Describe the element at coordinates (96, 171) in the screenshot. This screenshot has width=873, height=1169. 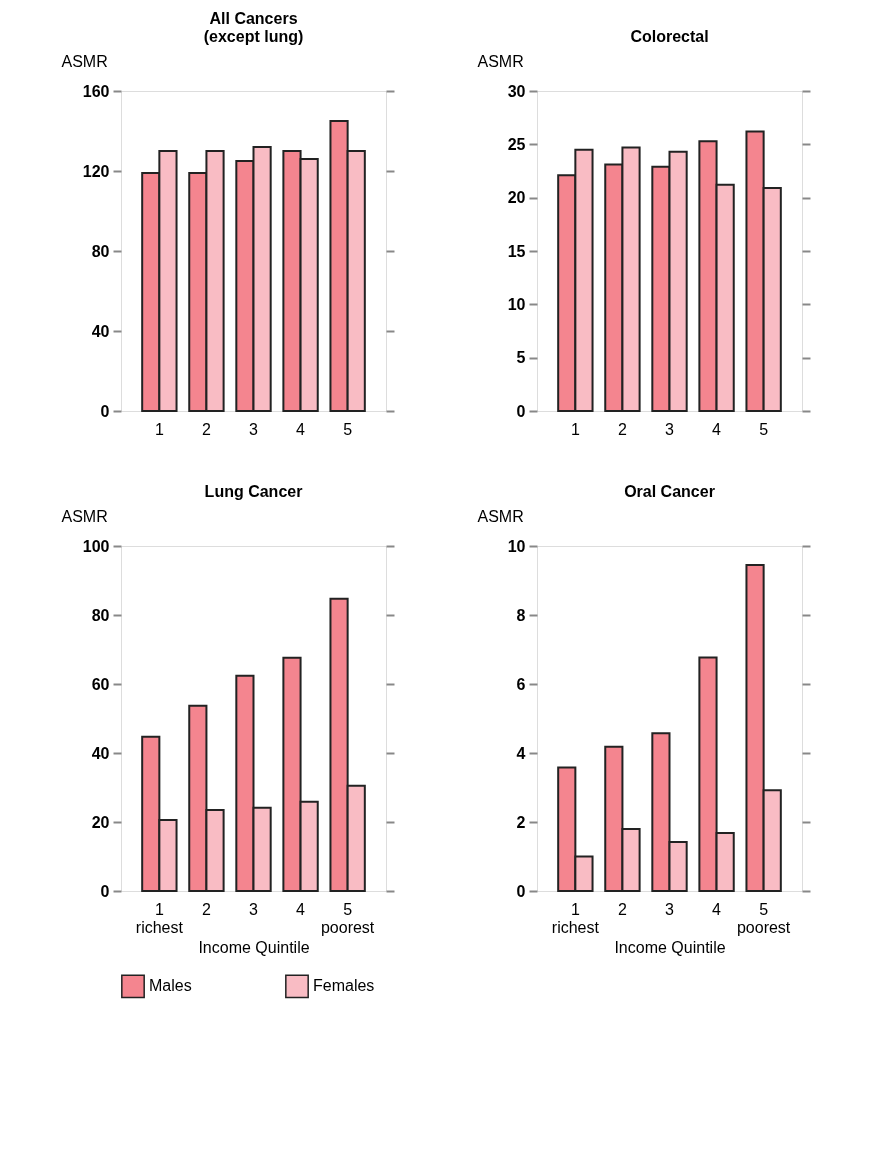
I see `y-tick-label: 120` at that location.